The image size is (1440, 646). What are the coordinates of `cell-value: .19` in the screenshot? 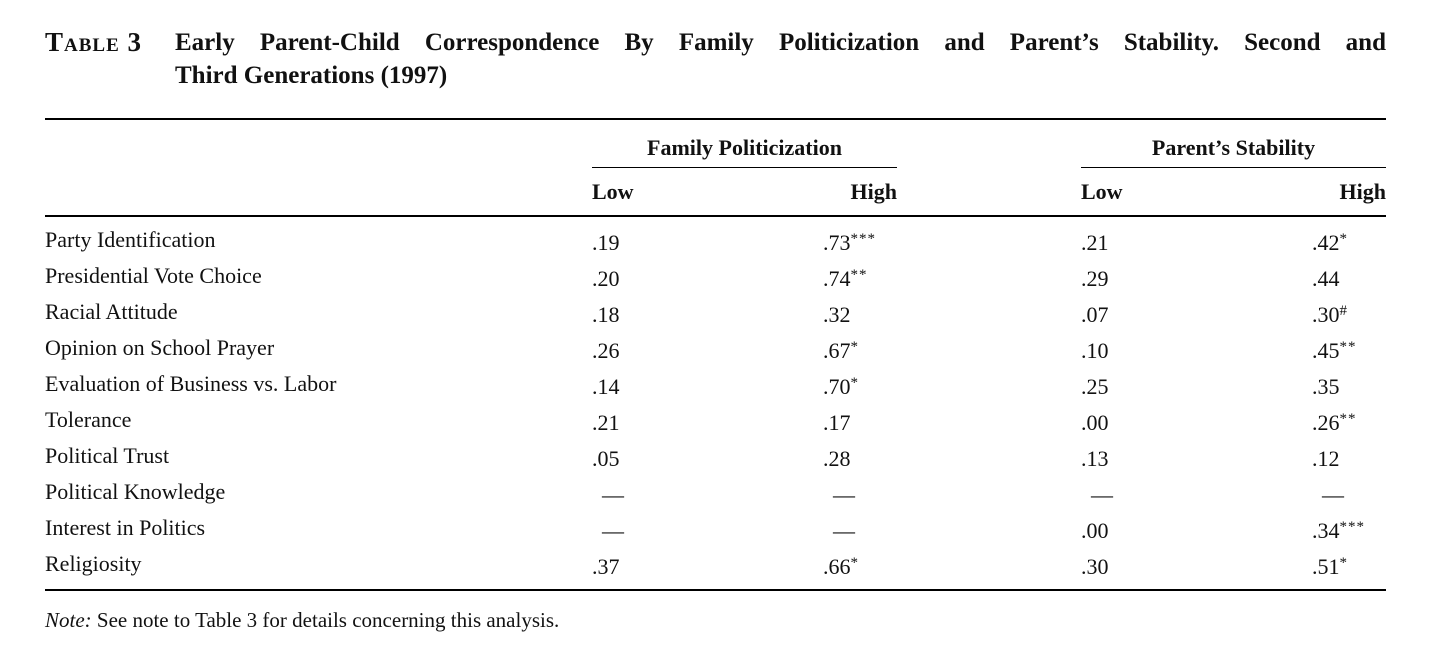 It's located at (606, 242).